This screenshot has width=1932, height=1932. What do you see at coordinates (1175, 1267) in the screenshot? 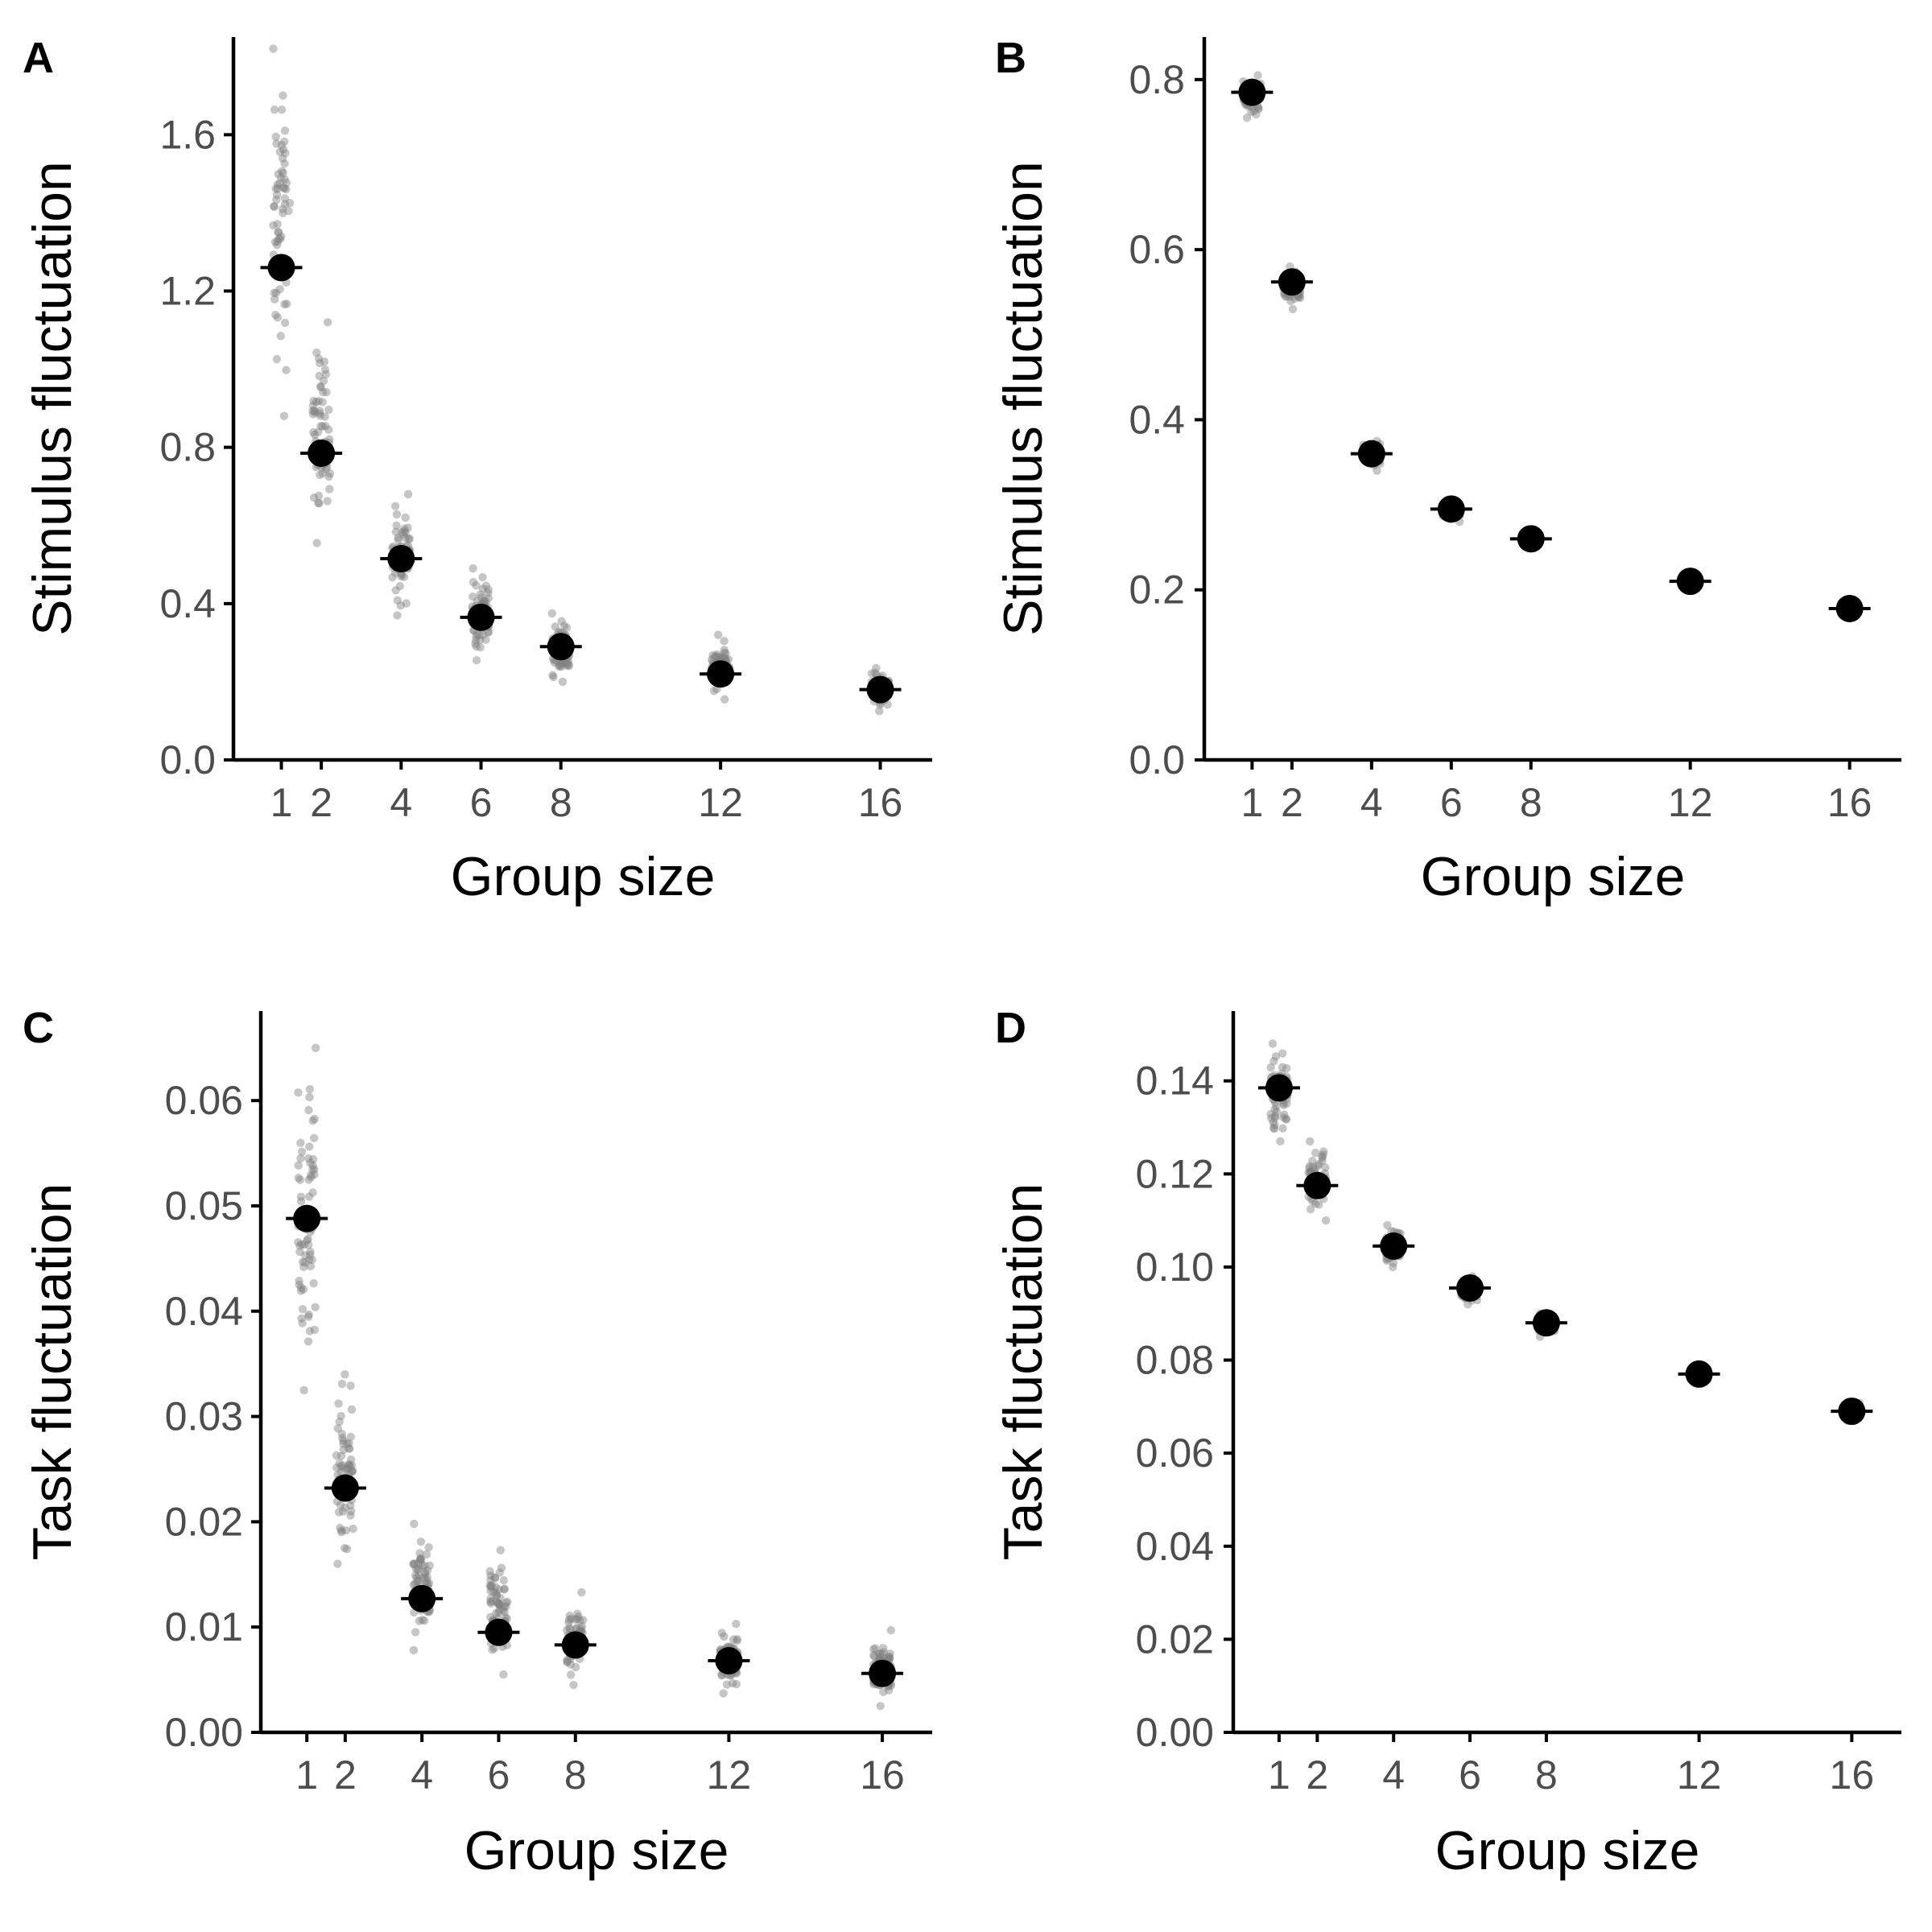
I see `y-tick-label: 0.10` at bounding box center [1175, 1267].